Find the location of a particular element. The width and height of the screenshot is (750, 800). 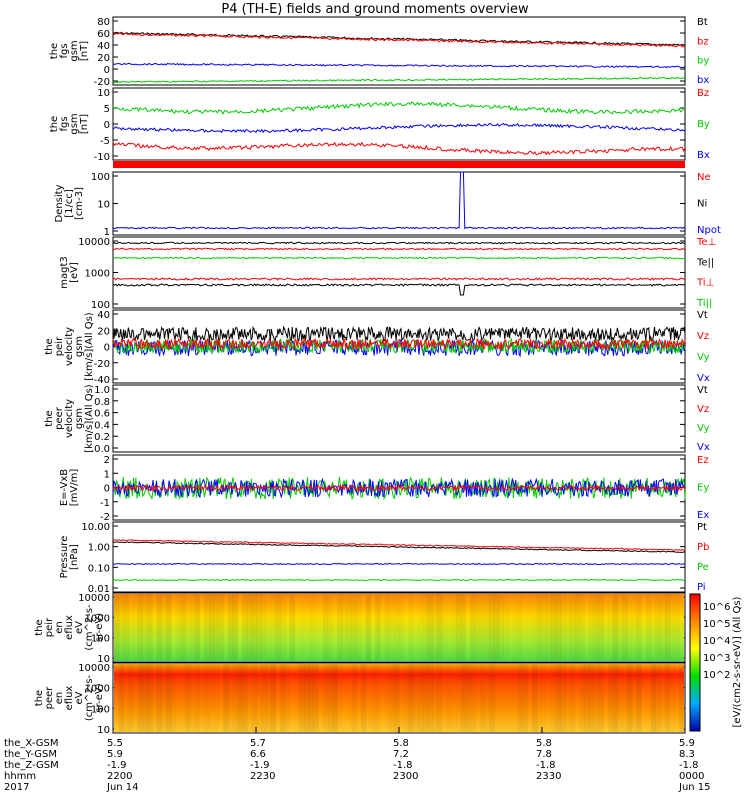

colorbar-label: 10^5 is located at coordinates (716, 624).